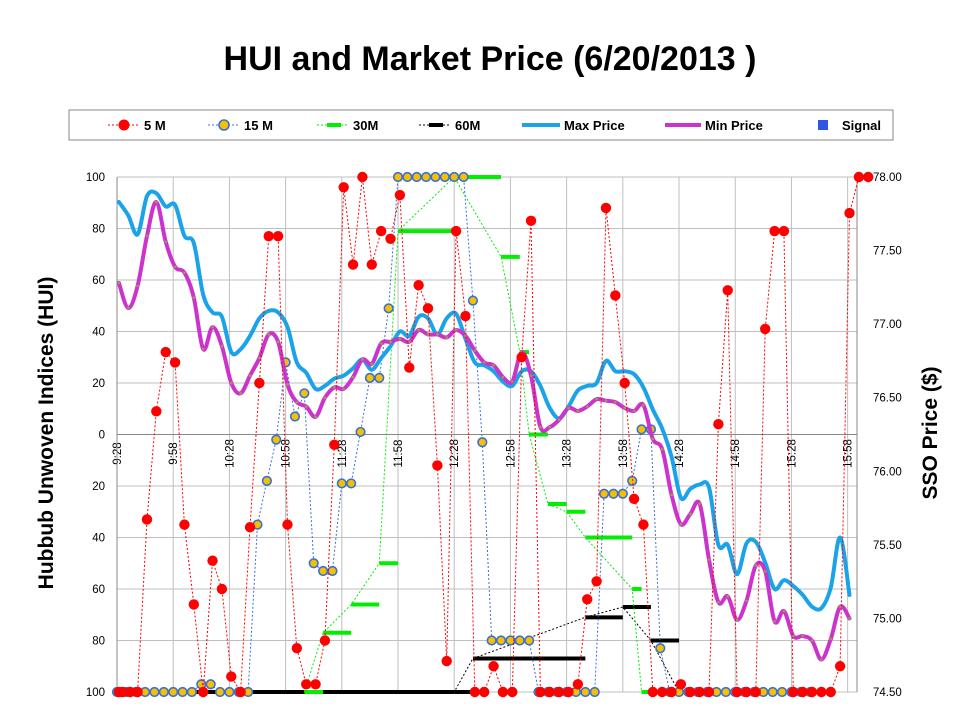 This screenshot has width=960, height=720. Describe the element at coordinates (399, 454) in the screenshot. I see `x-tick-label: 11:58` at that location.